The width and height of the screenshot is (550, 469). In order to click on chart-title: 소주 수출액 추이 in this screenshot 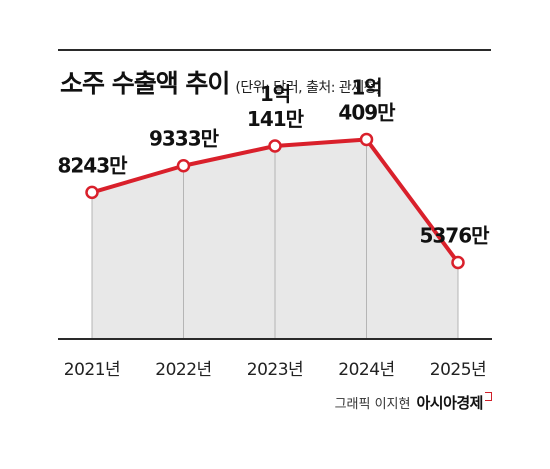, I will do `click(145, 83)`.